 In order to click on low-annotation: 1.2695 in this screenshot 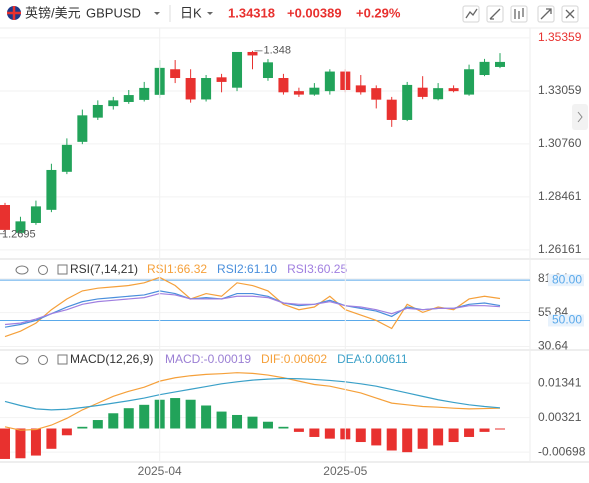, I will do `click(19, 235)`.